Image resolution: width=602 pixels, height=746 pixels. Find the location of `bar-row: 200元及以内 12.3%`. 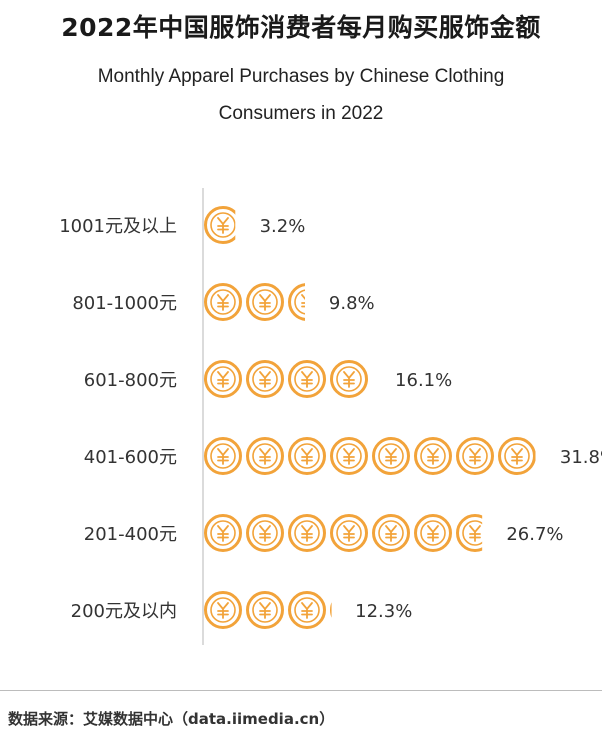

bar-row: 200元及以内 12.3% is located at coordinates (241, 610).